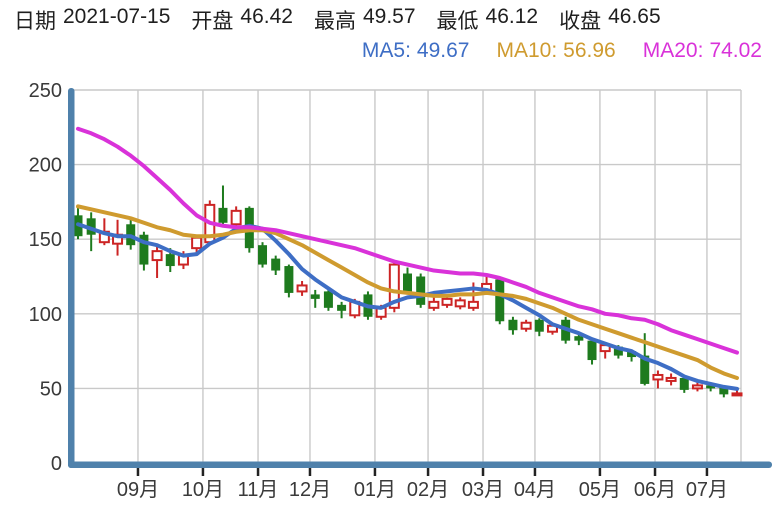 The height and width of the screenshot is (506, 778). I want to click on close-field: 收盘 46.65, so click(610, 20).